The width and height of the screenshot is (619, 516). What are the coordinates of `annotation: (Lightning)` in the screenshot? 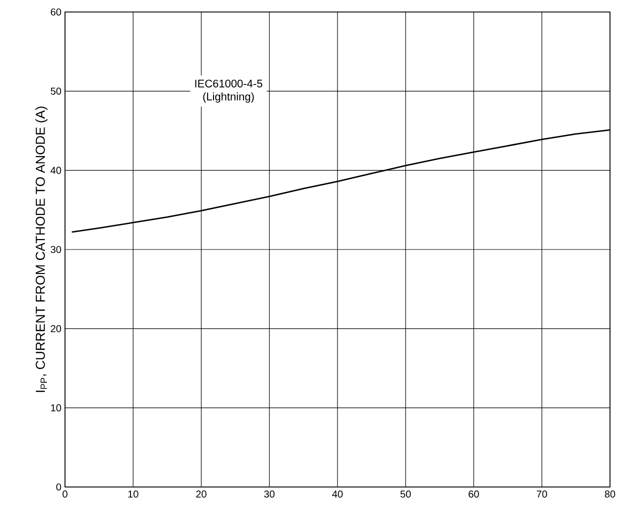 It's located at (228, 97).